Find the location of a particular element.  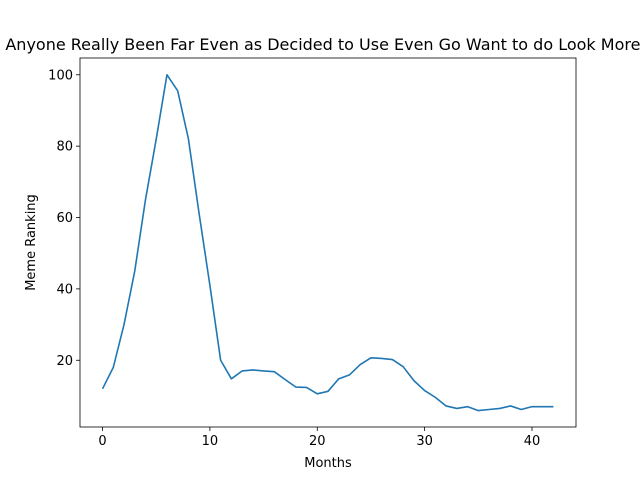

x-tick-label: 30 is located at coordinates (424, 441).